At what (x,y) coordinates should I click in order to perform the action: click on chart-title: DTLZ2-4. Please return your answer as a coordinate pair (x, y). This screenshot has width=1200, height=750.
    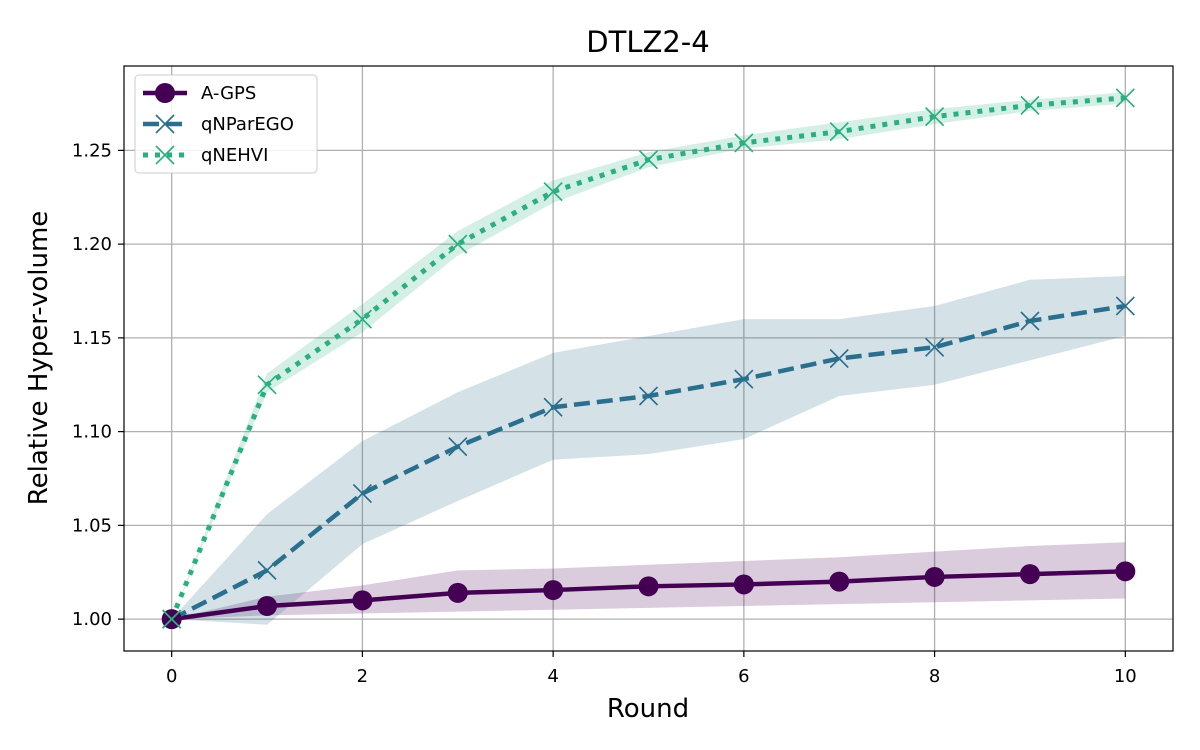
    Looking at the image, I should click on (647, 42).